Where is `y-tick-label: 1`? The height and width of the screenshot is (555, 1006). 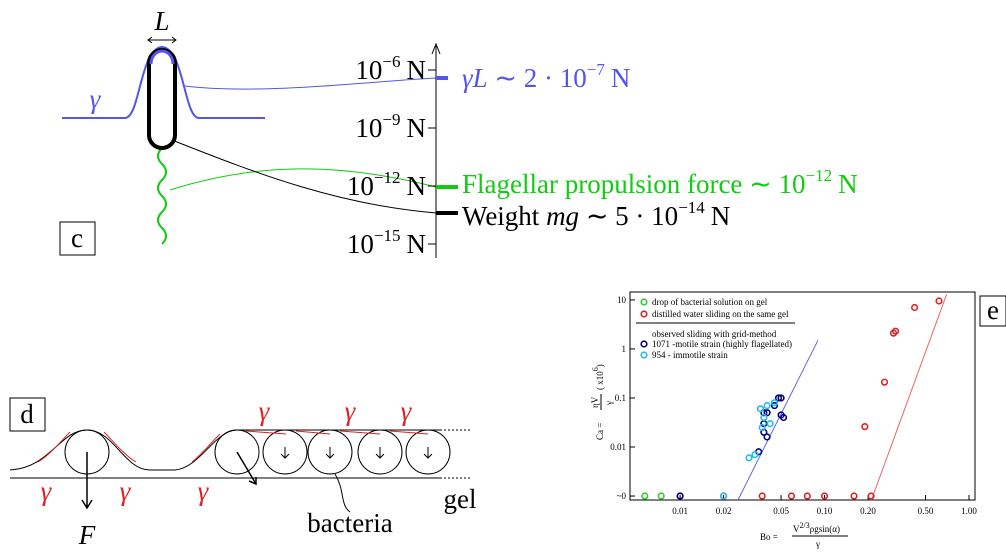 y-tick-label: 1 is located at coordinates (624, 349).